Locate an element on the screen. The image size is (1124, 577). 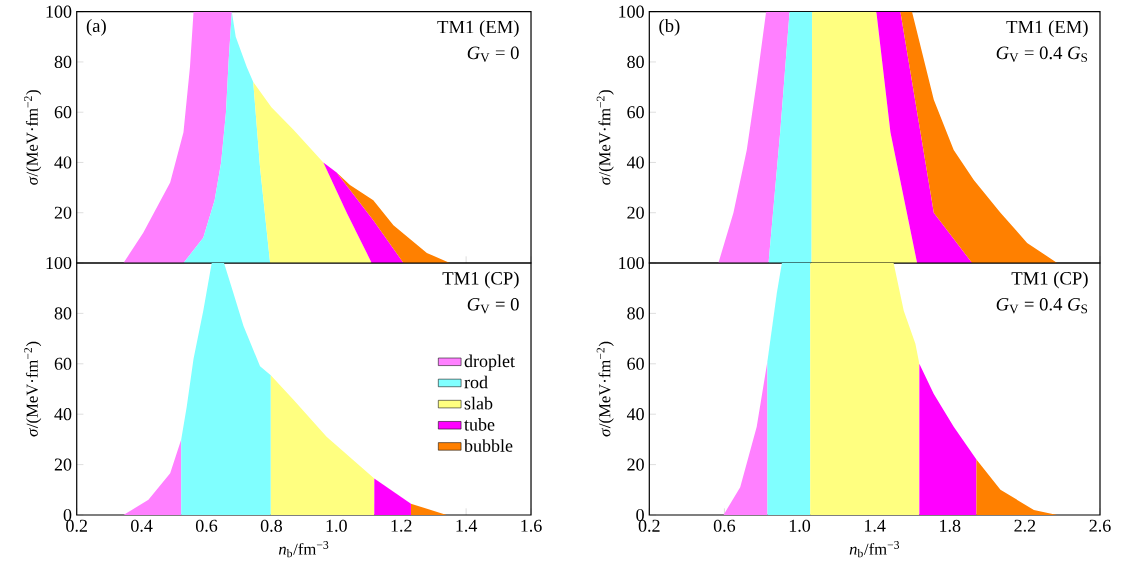
annotation: (b) is located at coordinates (669, 27).